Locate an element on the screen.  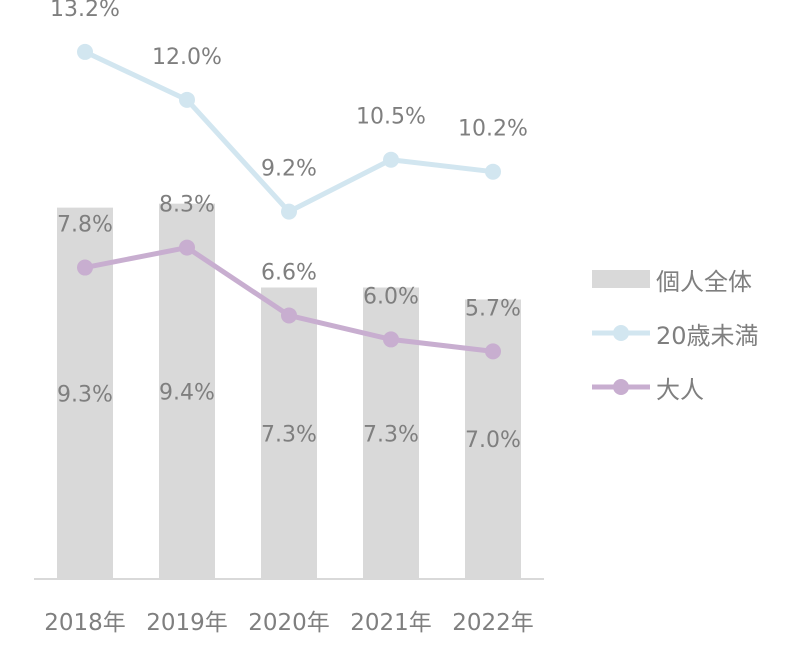
series-0-value-label-4: 10.2% is located at coordinates (493, 129).